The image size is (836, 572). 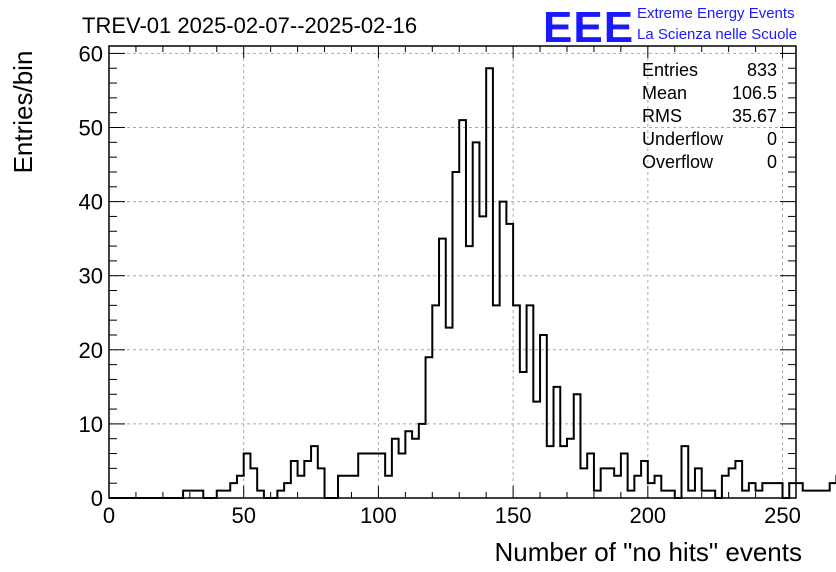 I want to click on x-tick-label: 0, so click(x=109, y=515).